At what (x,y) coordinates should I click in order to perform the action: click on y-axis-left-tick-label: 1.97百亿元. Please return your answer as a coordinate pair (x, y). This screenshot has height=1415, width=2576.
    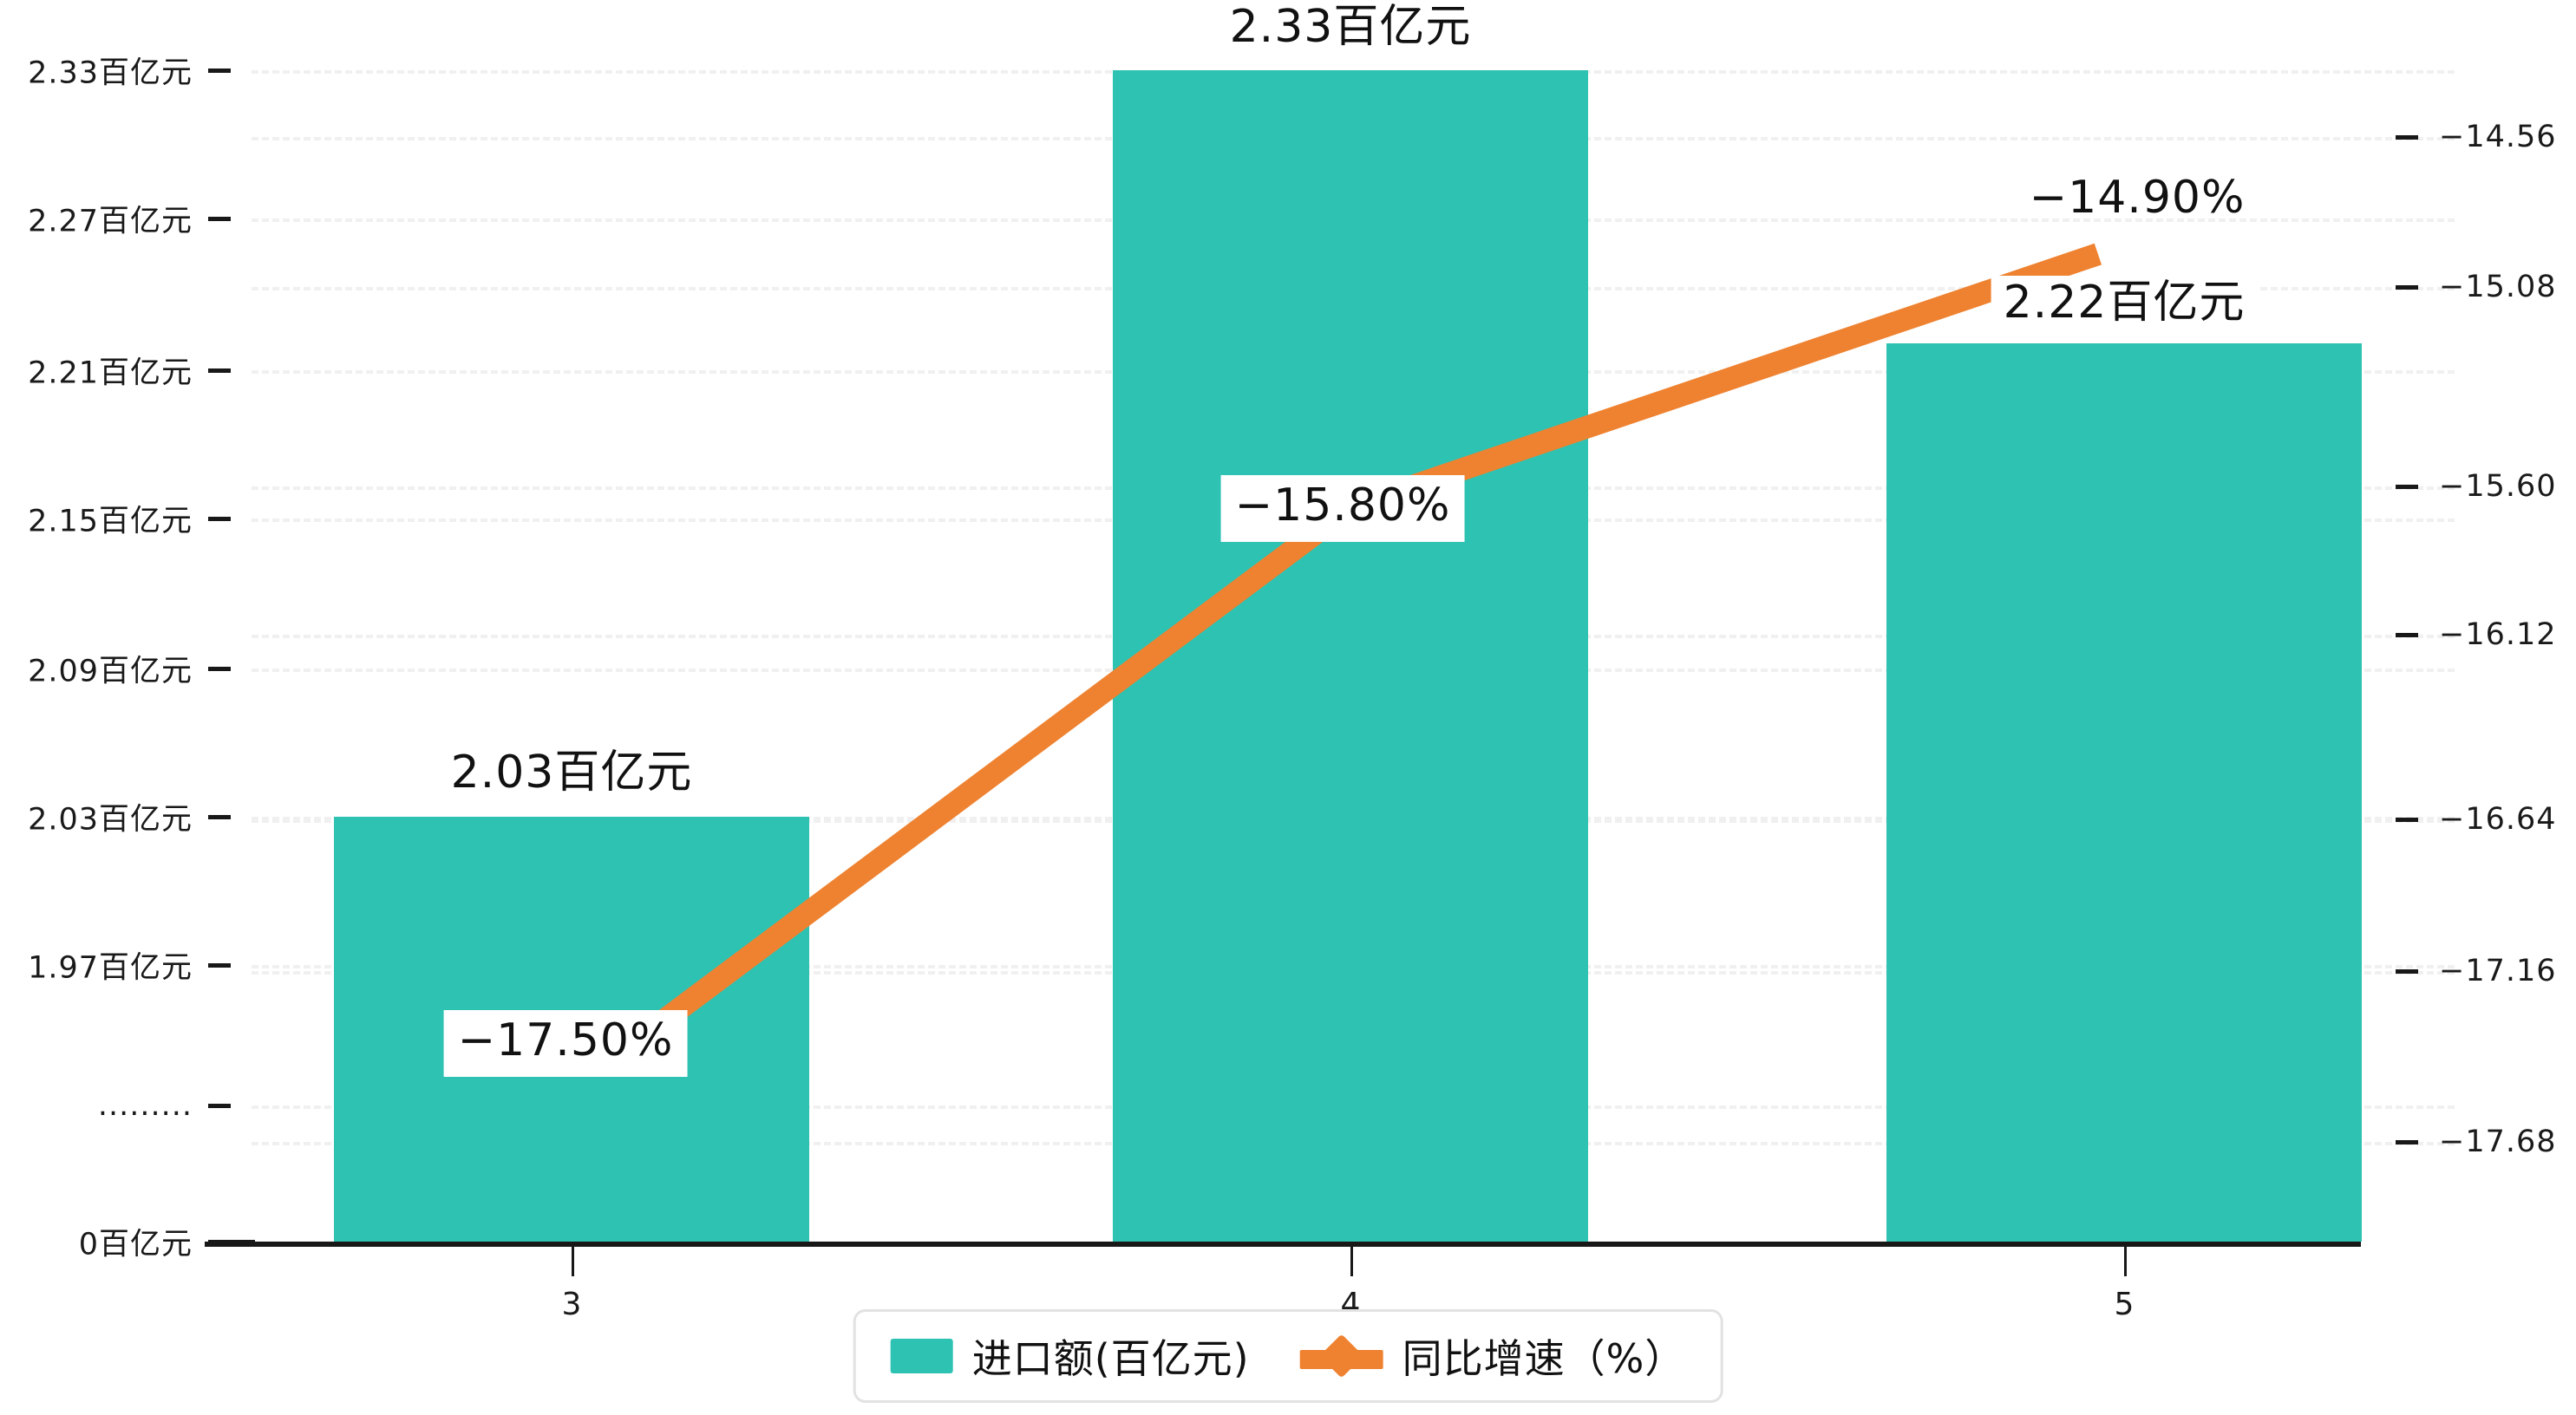
    Looking at the image, I should click on (110, 968).